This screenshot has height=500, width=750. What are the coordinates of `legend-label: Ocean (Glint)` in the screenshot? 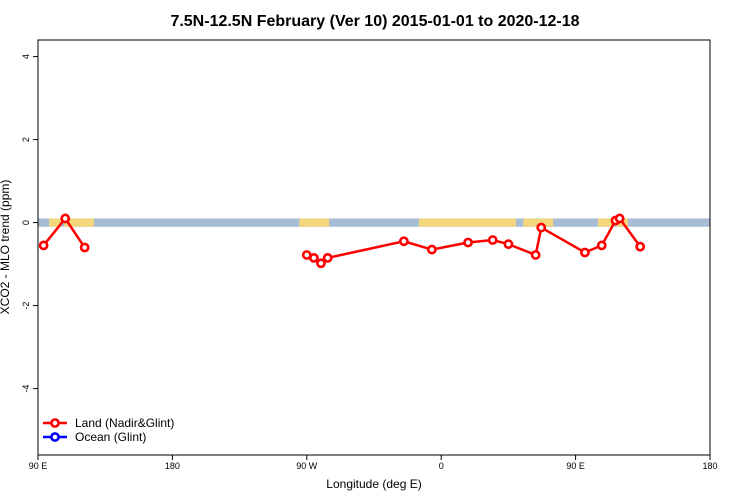 It's located at (110, 437).